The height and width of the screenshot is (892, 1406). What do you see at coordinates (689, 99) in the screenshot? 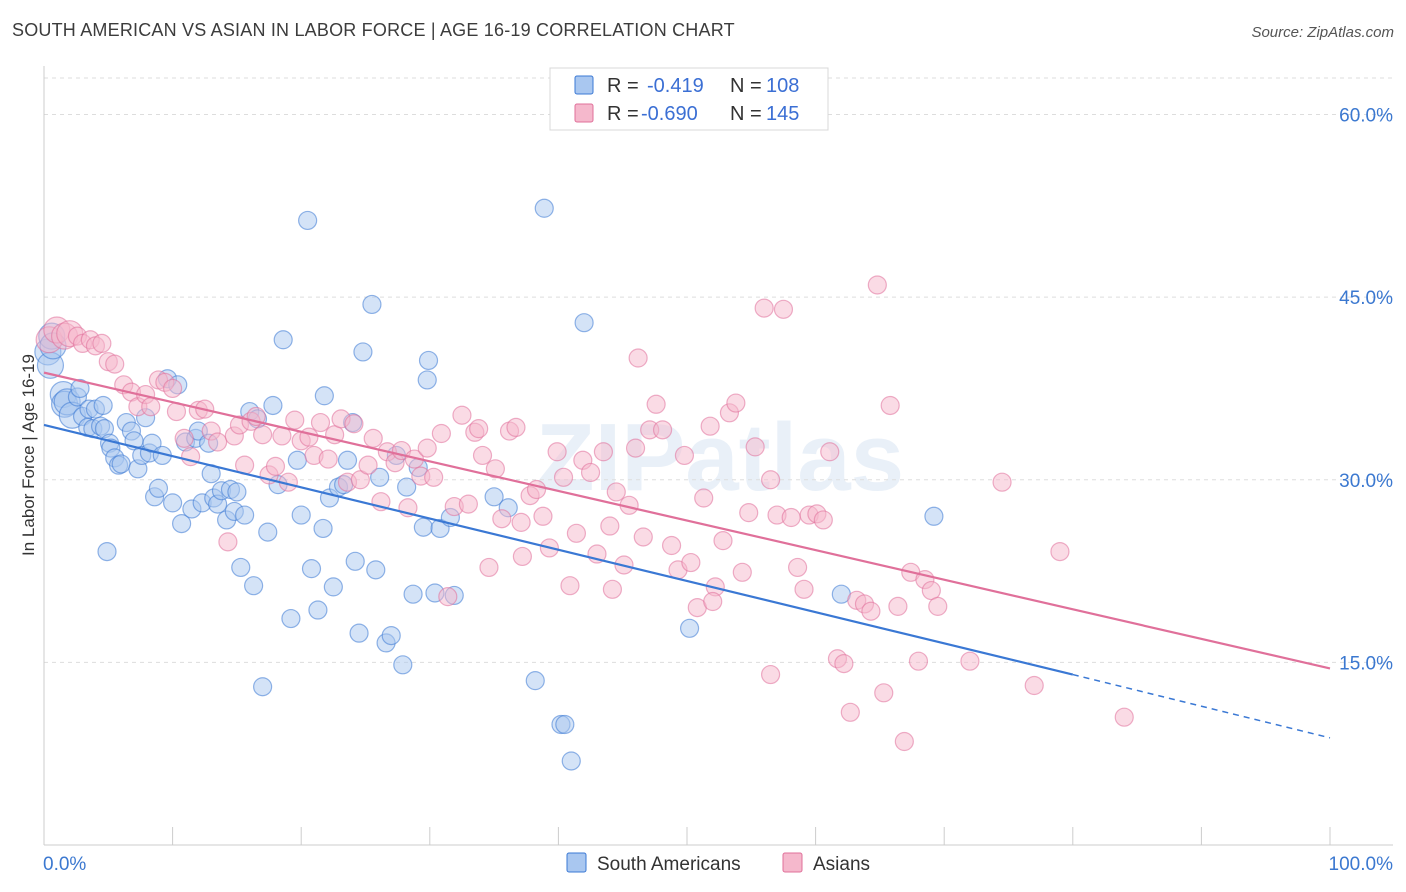
I see `stats-legend-box` at bounding box center [689, 99].